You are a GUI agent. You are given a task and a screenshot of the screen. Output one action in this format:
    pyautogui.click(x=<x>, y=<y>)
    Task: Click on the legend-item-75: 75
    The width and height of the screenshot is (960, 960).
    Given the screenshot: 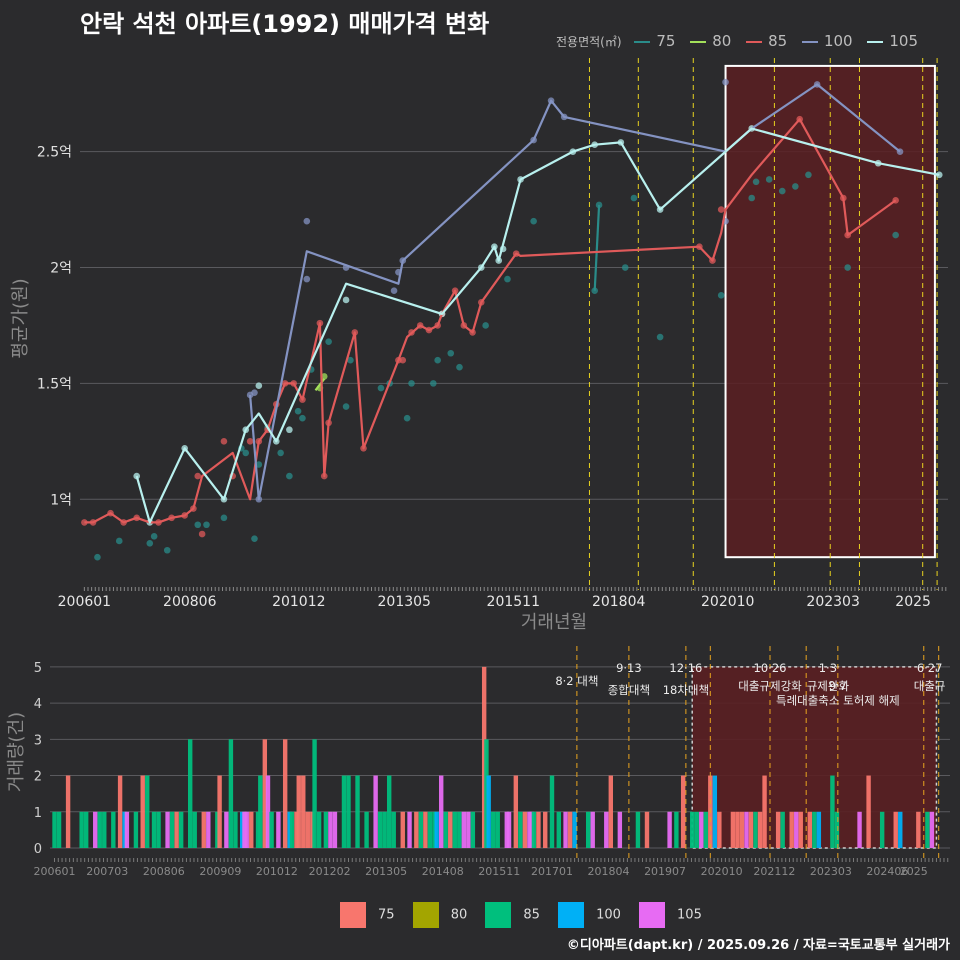 What is the action you would take?
    pyautogui.click(x=654, y=41)
    